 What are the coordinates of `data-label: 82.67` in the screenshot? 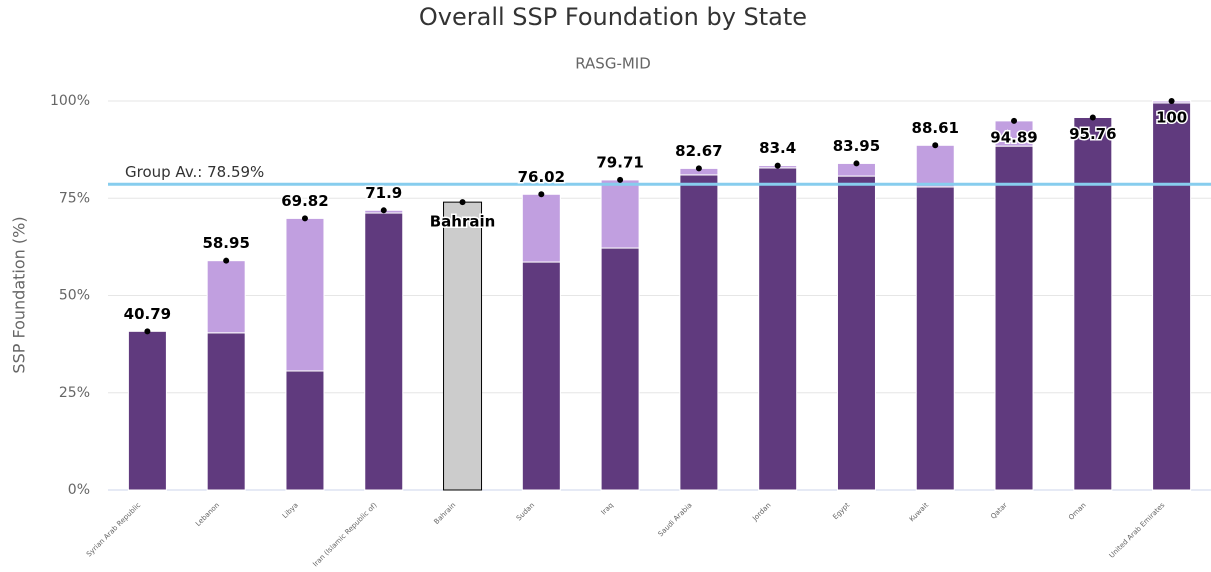 It's located at (698, 151).